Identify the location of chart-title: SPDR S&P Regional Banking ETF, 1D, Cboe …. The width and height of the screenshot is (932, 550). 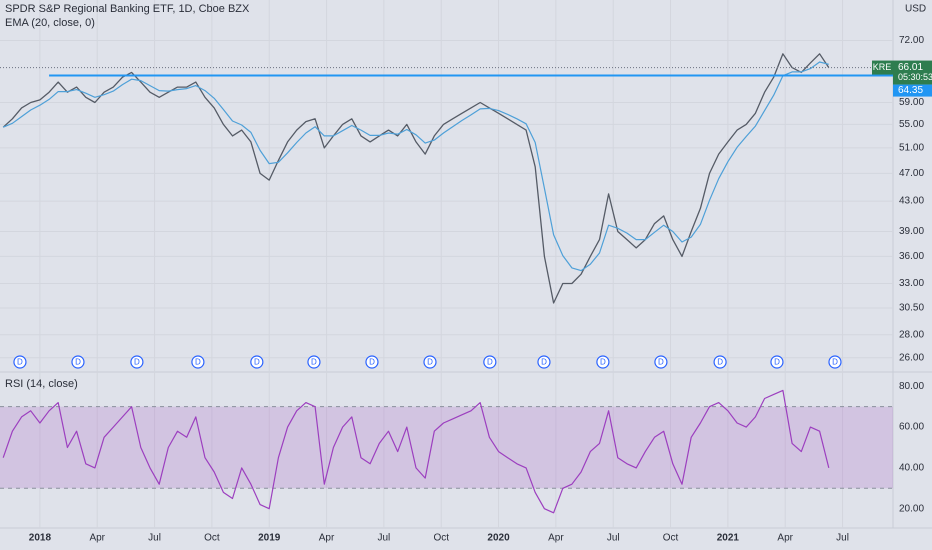
(127, 9).